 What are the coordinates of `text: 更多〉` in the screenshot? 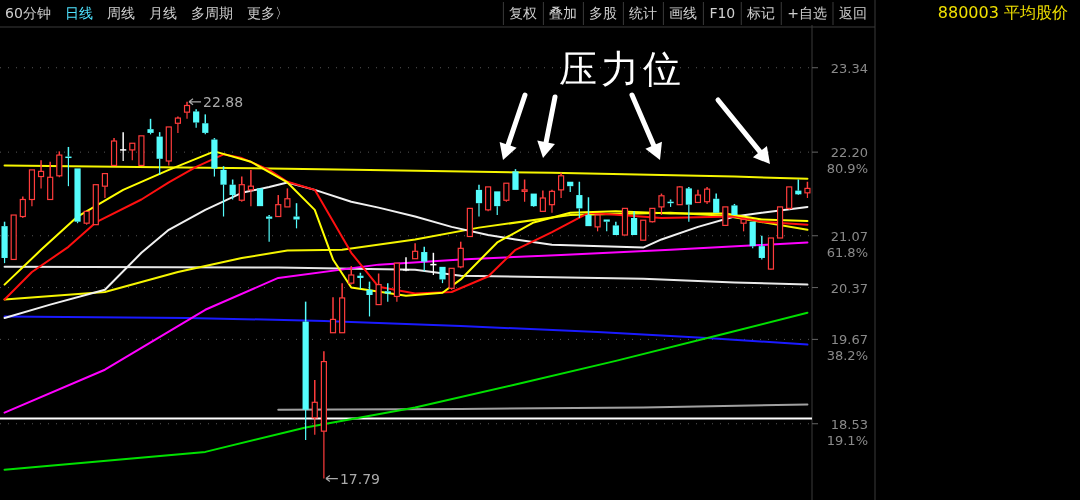 It's located at (267, 13).